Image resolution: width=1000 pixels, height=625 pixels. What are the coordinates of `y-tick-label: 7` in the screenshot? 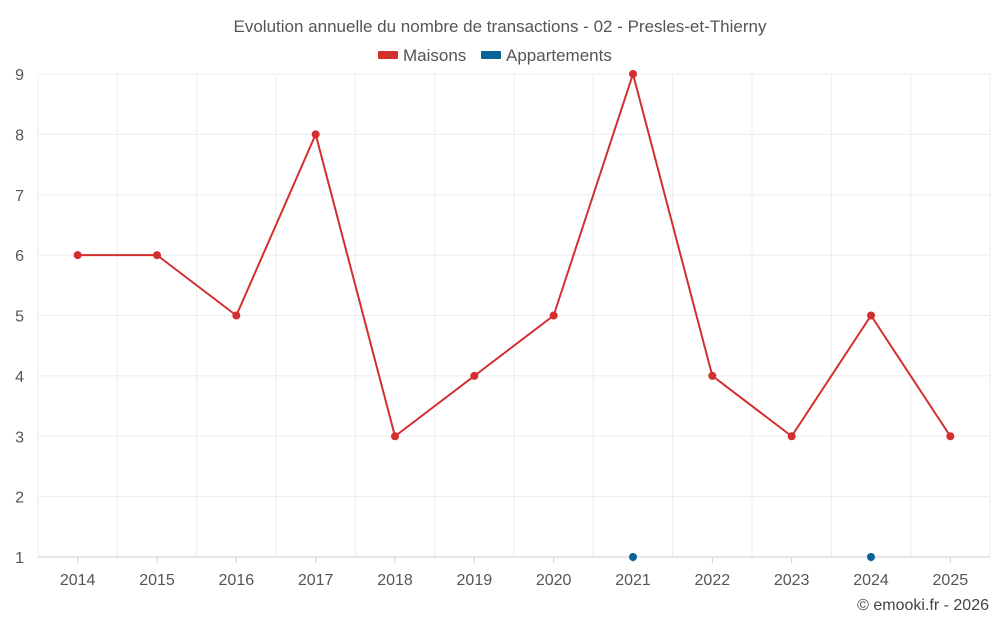 It's located at (19, 196).